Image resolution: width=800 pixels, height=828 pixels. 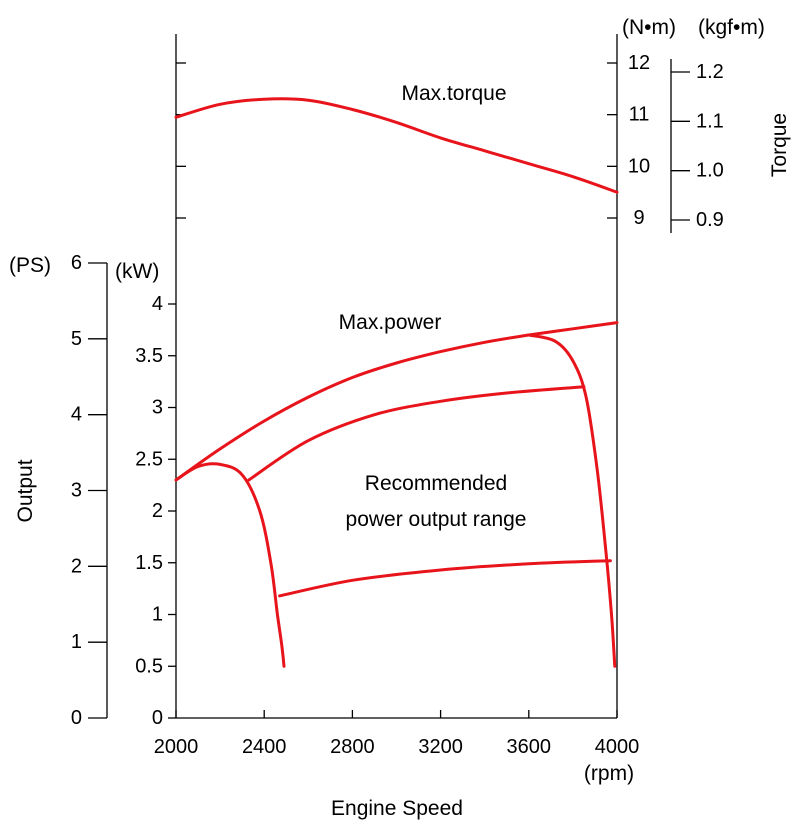 I want to click on series-max-torque, so click(x=396, y=145).